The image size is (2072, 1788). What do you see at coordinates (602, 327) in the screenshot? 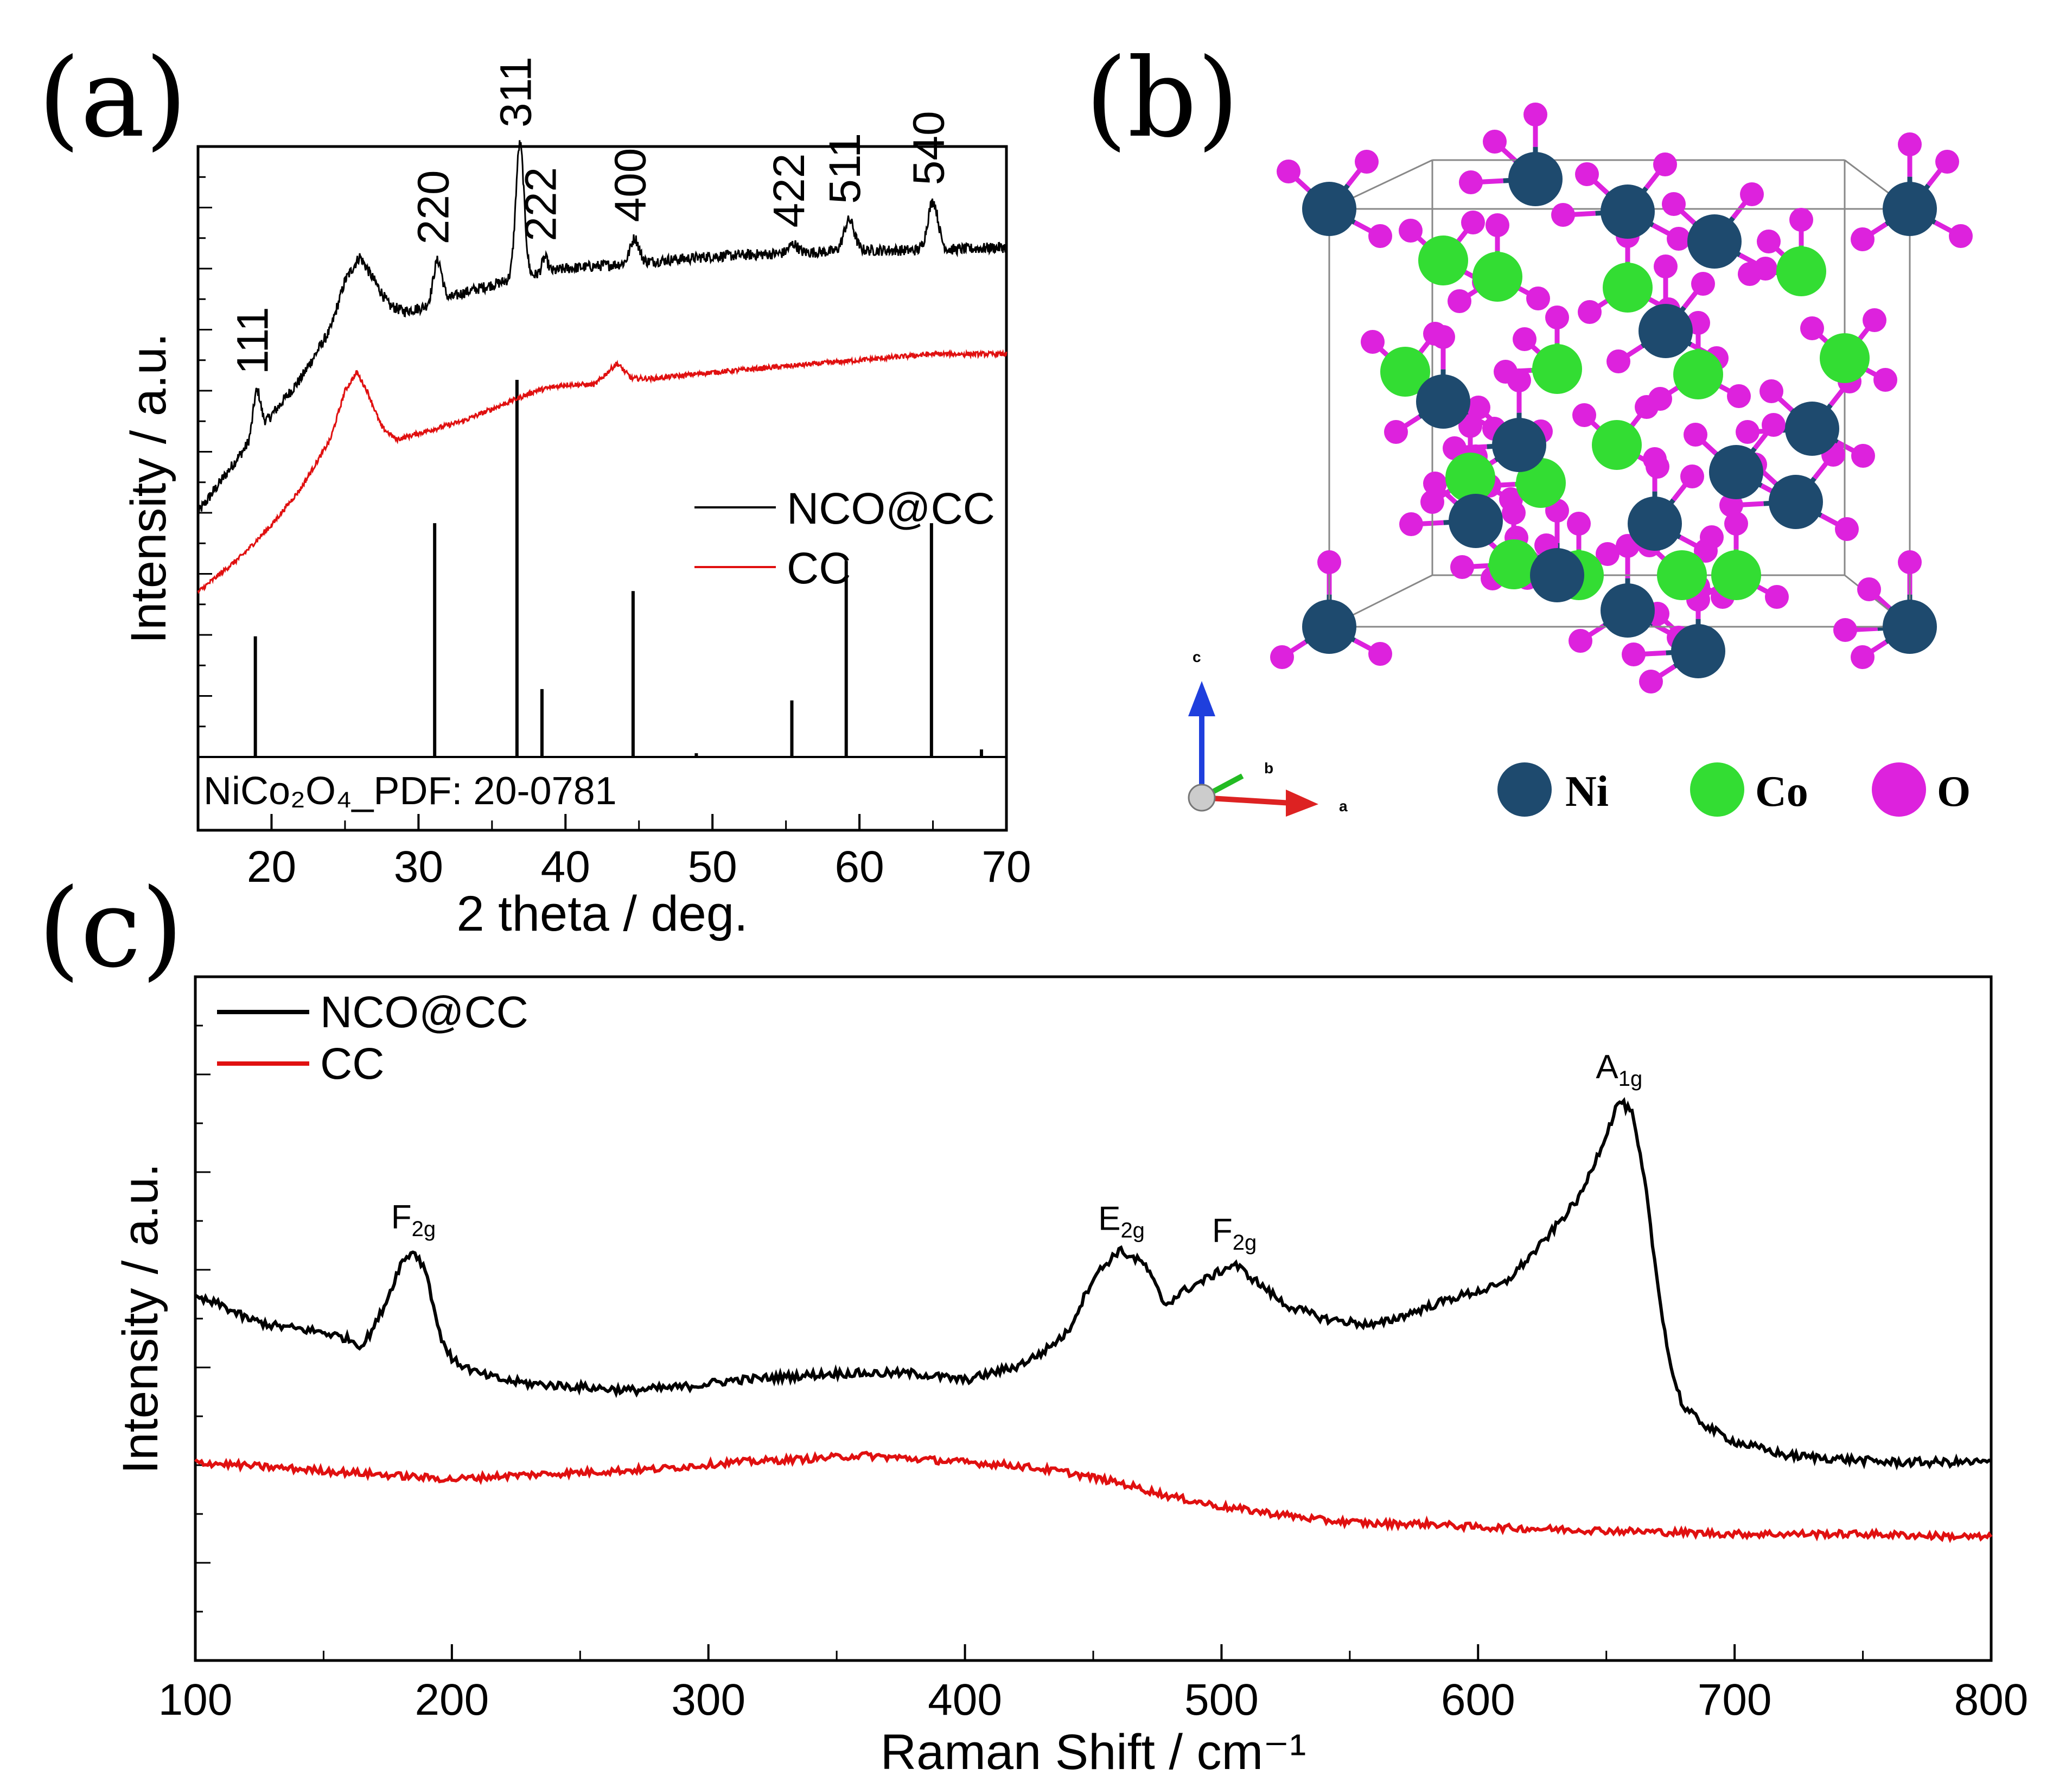
I see `xrd-series-nco` at bounding box center [602, 327].